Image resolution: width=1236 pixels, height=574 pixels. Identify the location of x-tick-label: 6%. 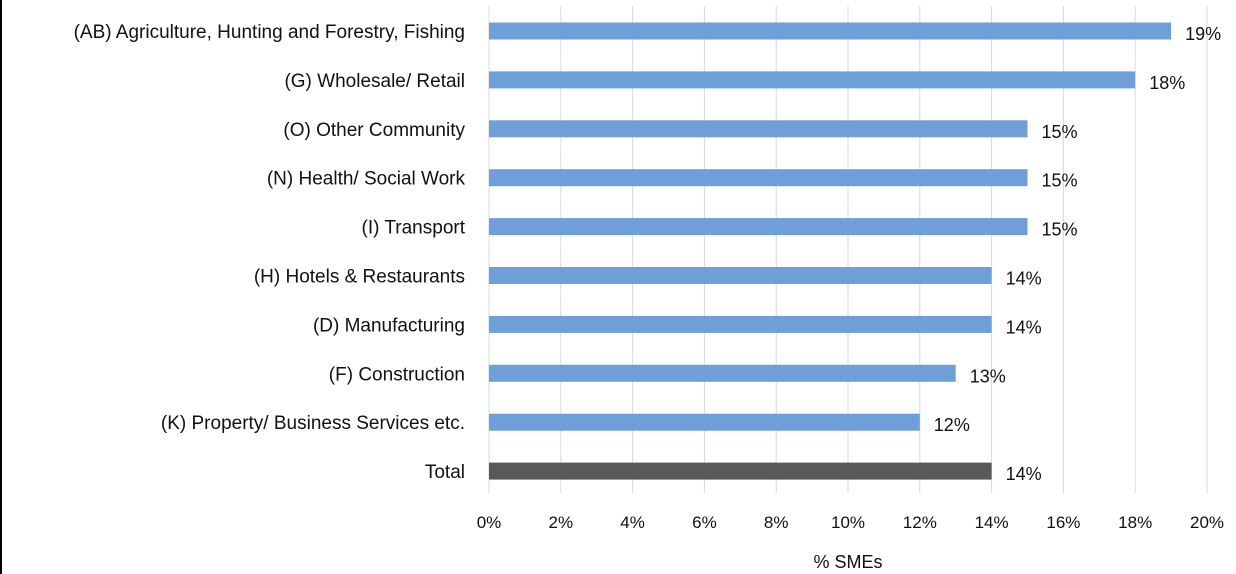
(704, 522).